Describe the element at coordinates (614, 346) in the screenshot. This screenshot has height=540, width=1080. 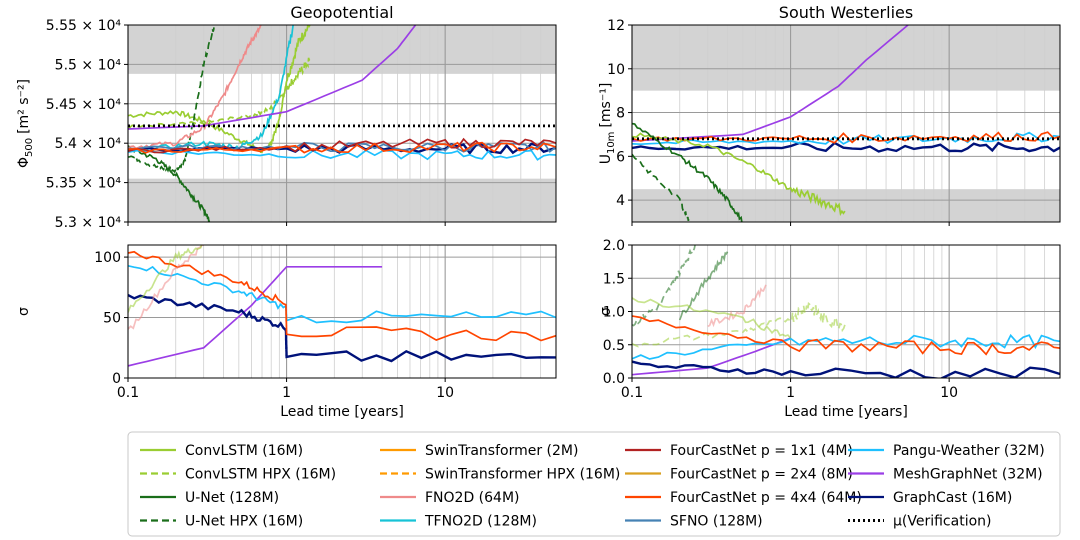
I see `y-tick-label: 0.5` at that location.